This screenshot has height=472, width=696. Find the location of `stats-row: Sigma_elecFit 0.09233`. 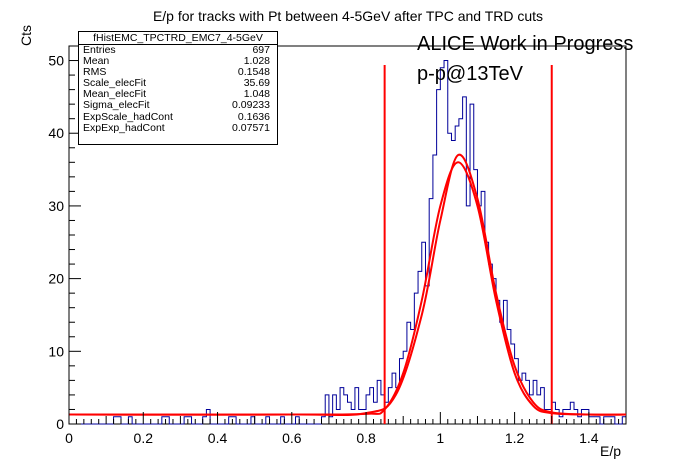

stats-row: Sigma_elecFit 0.09233 is located at coordinates (178, 105).